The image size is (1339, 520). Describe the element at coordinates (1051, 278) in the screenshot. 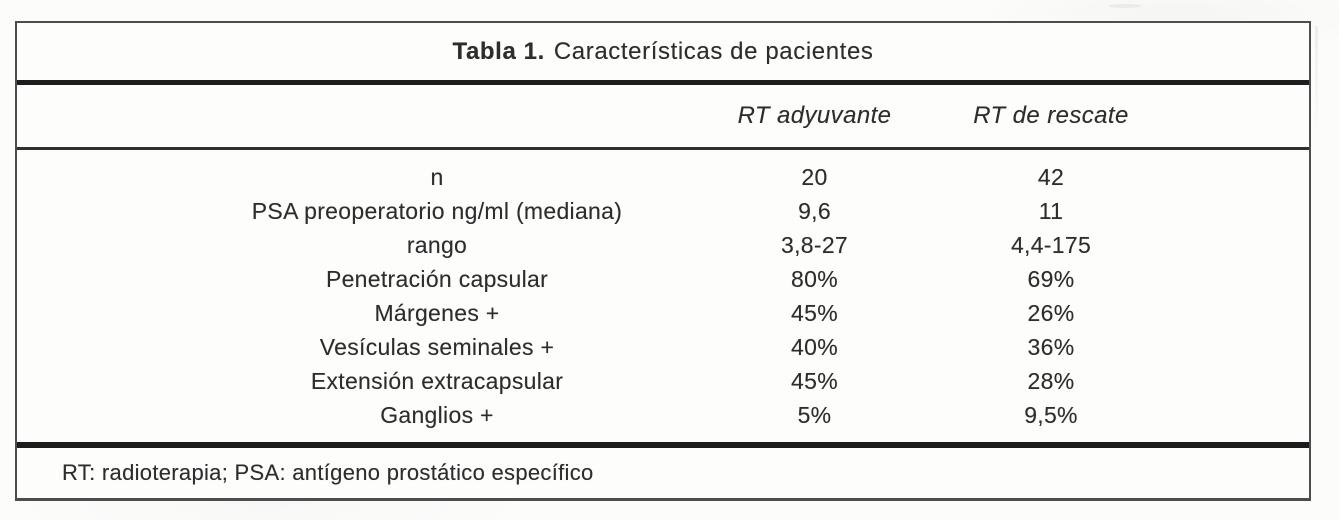

I see `cell-rt-de-rescate: 69%` at that location.